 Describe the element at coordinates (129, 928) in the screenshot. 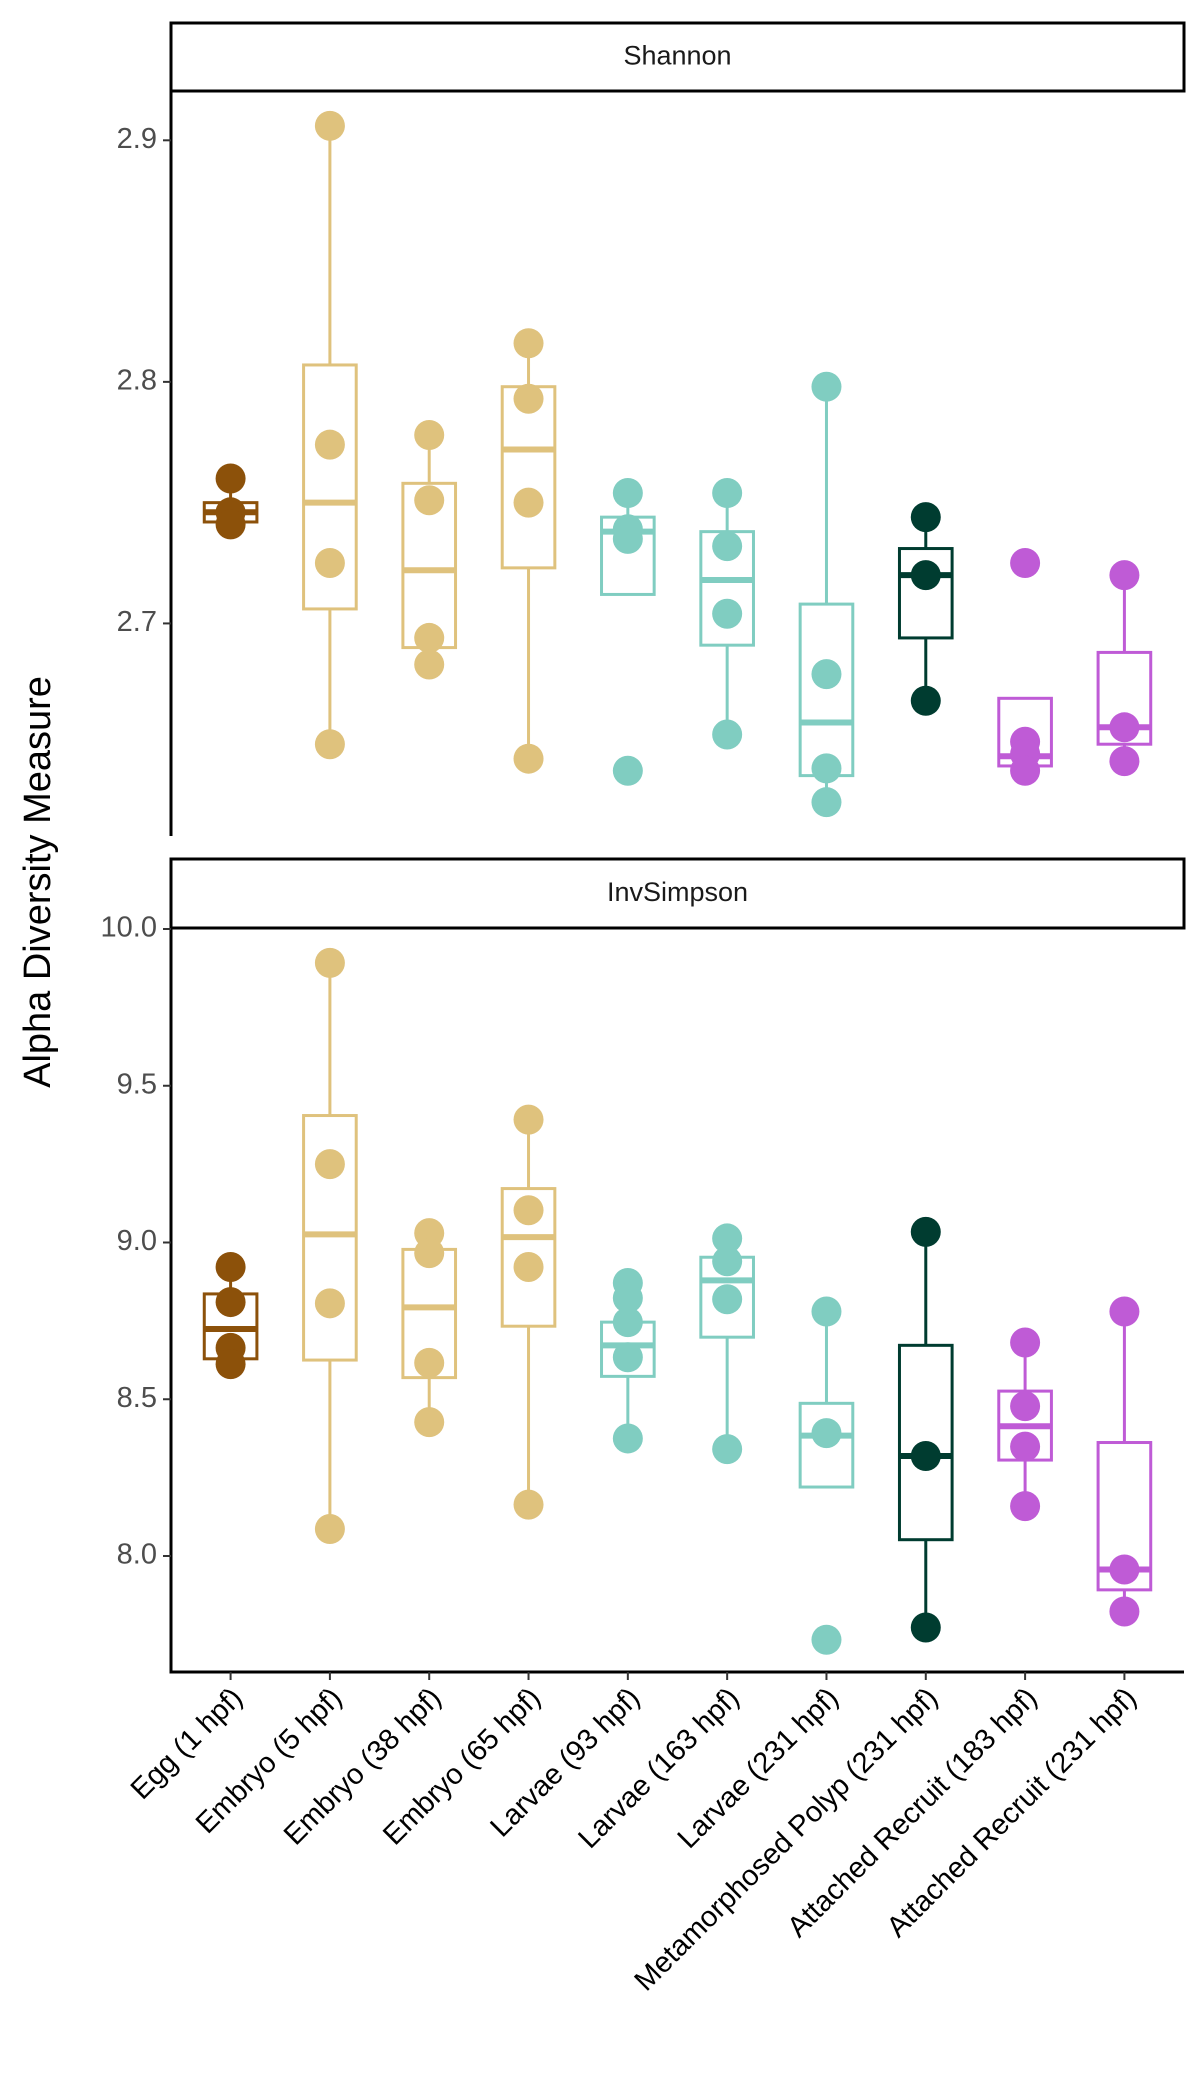

I see `y-tick-label: 10.0` at that location.